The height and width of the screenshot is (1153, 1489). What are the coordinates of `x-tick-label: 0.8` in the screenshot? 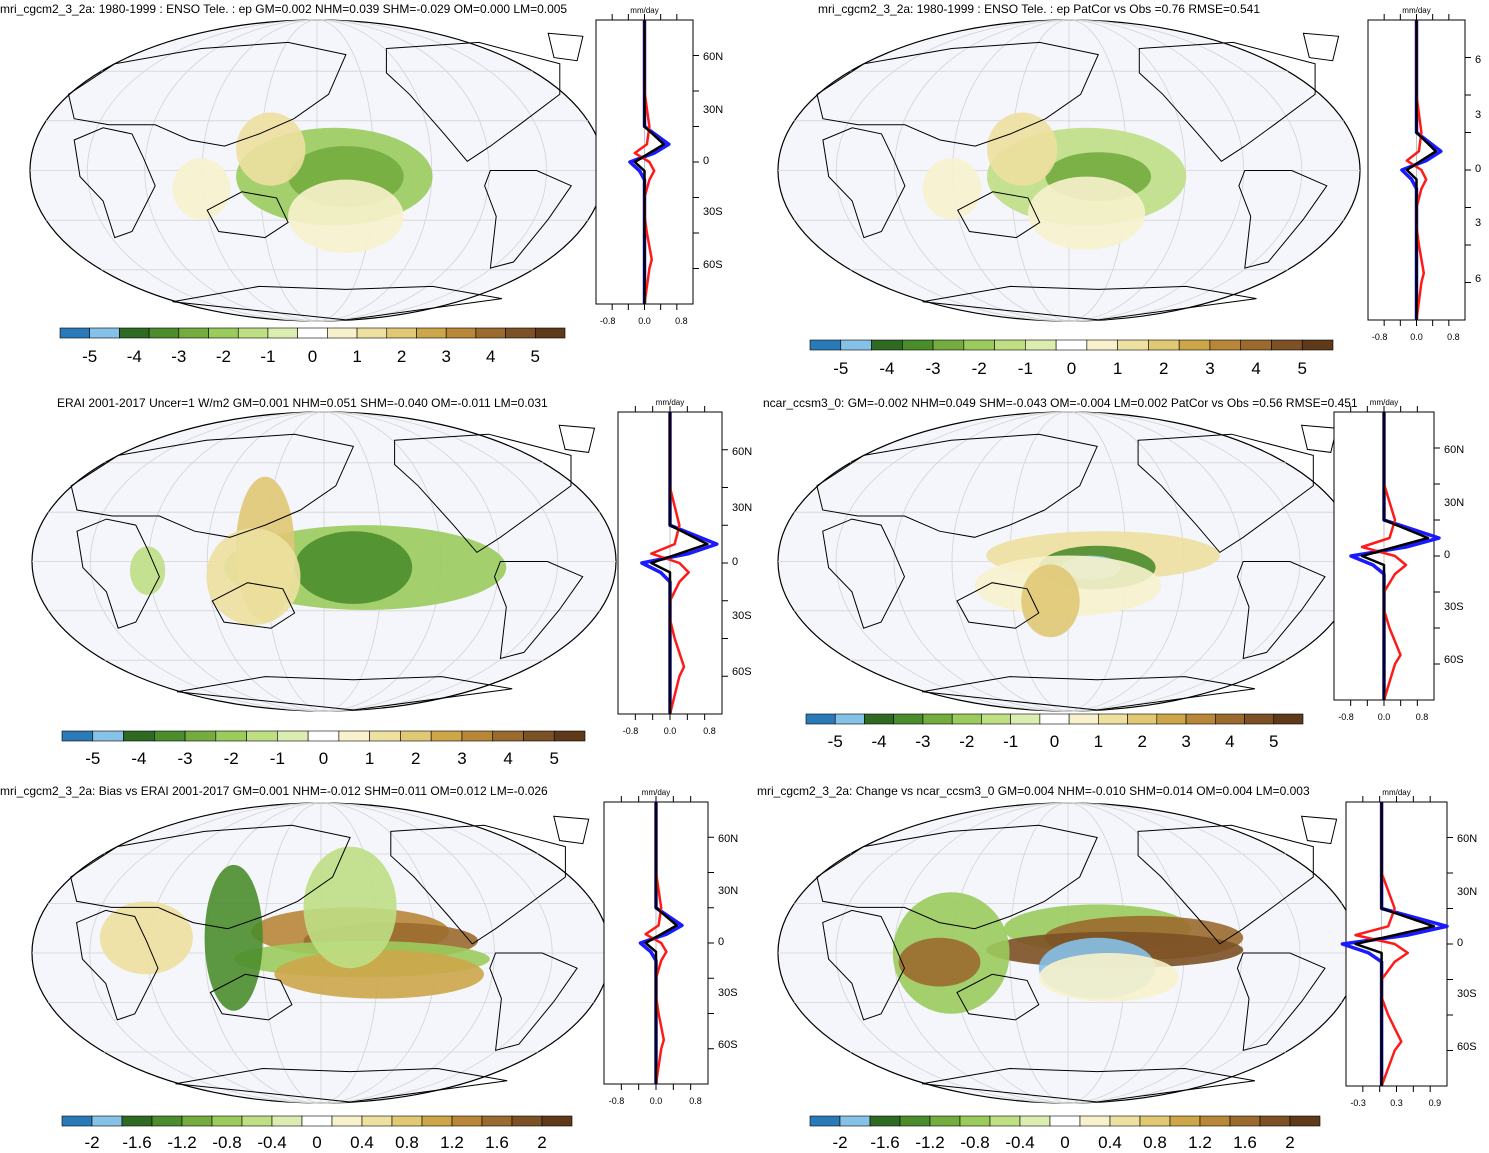 It's located at (1422, 717).